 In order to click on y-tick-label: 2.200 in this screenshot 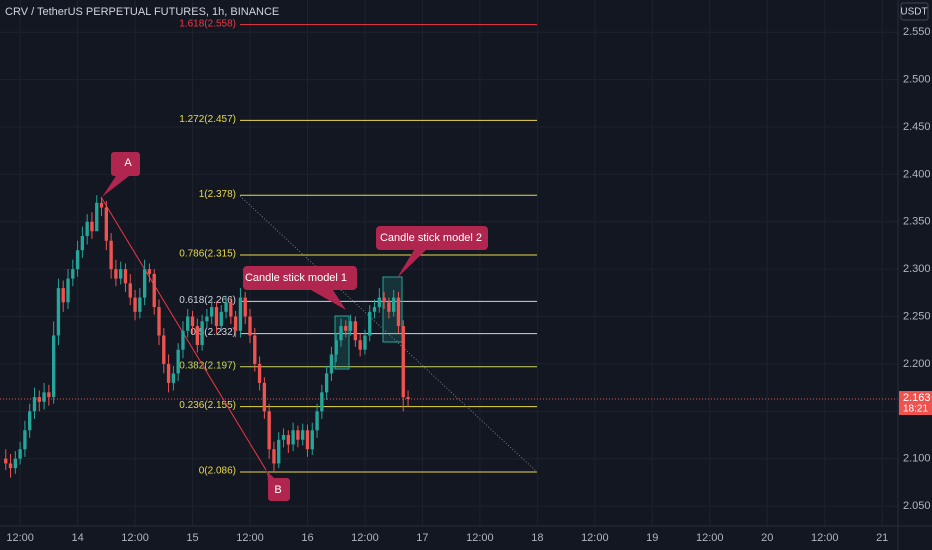, I will do `click(917, 364)`.